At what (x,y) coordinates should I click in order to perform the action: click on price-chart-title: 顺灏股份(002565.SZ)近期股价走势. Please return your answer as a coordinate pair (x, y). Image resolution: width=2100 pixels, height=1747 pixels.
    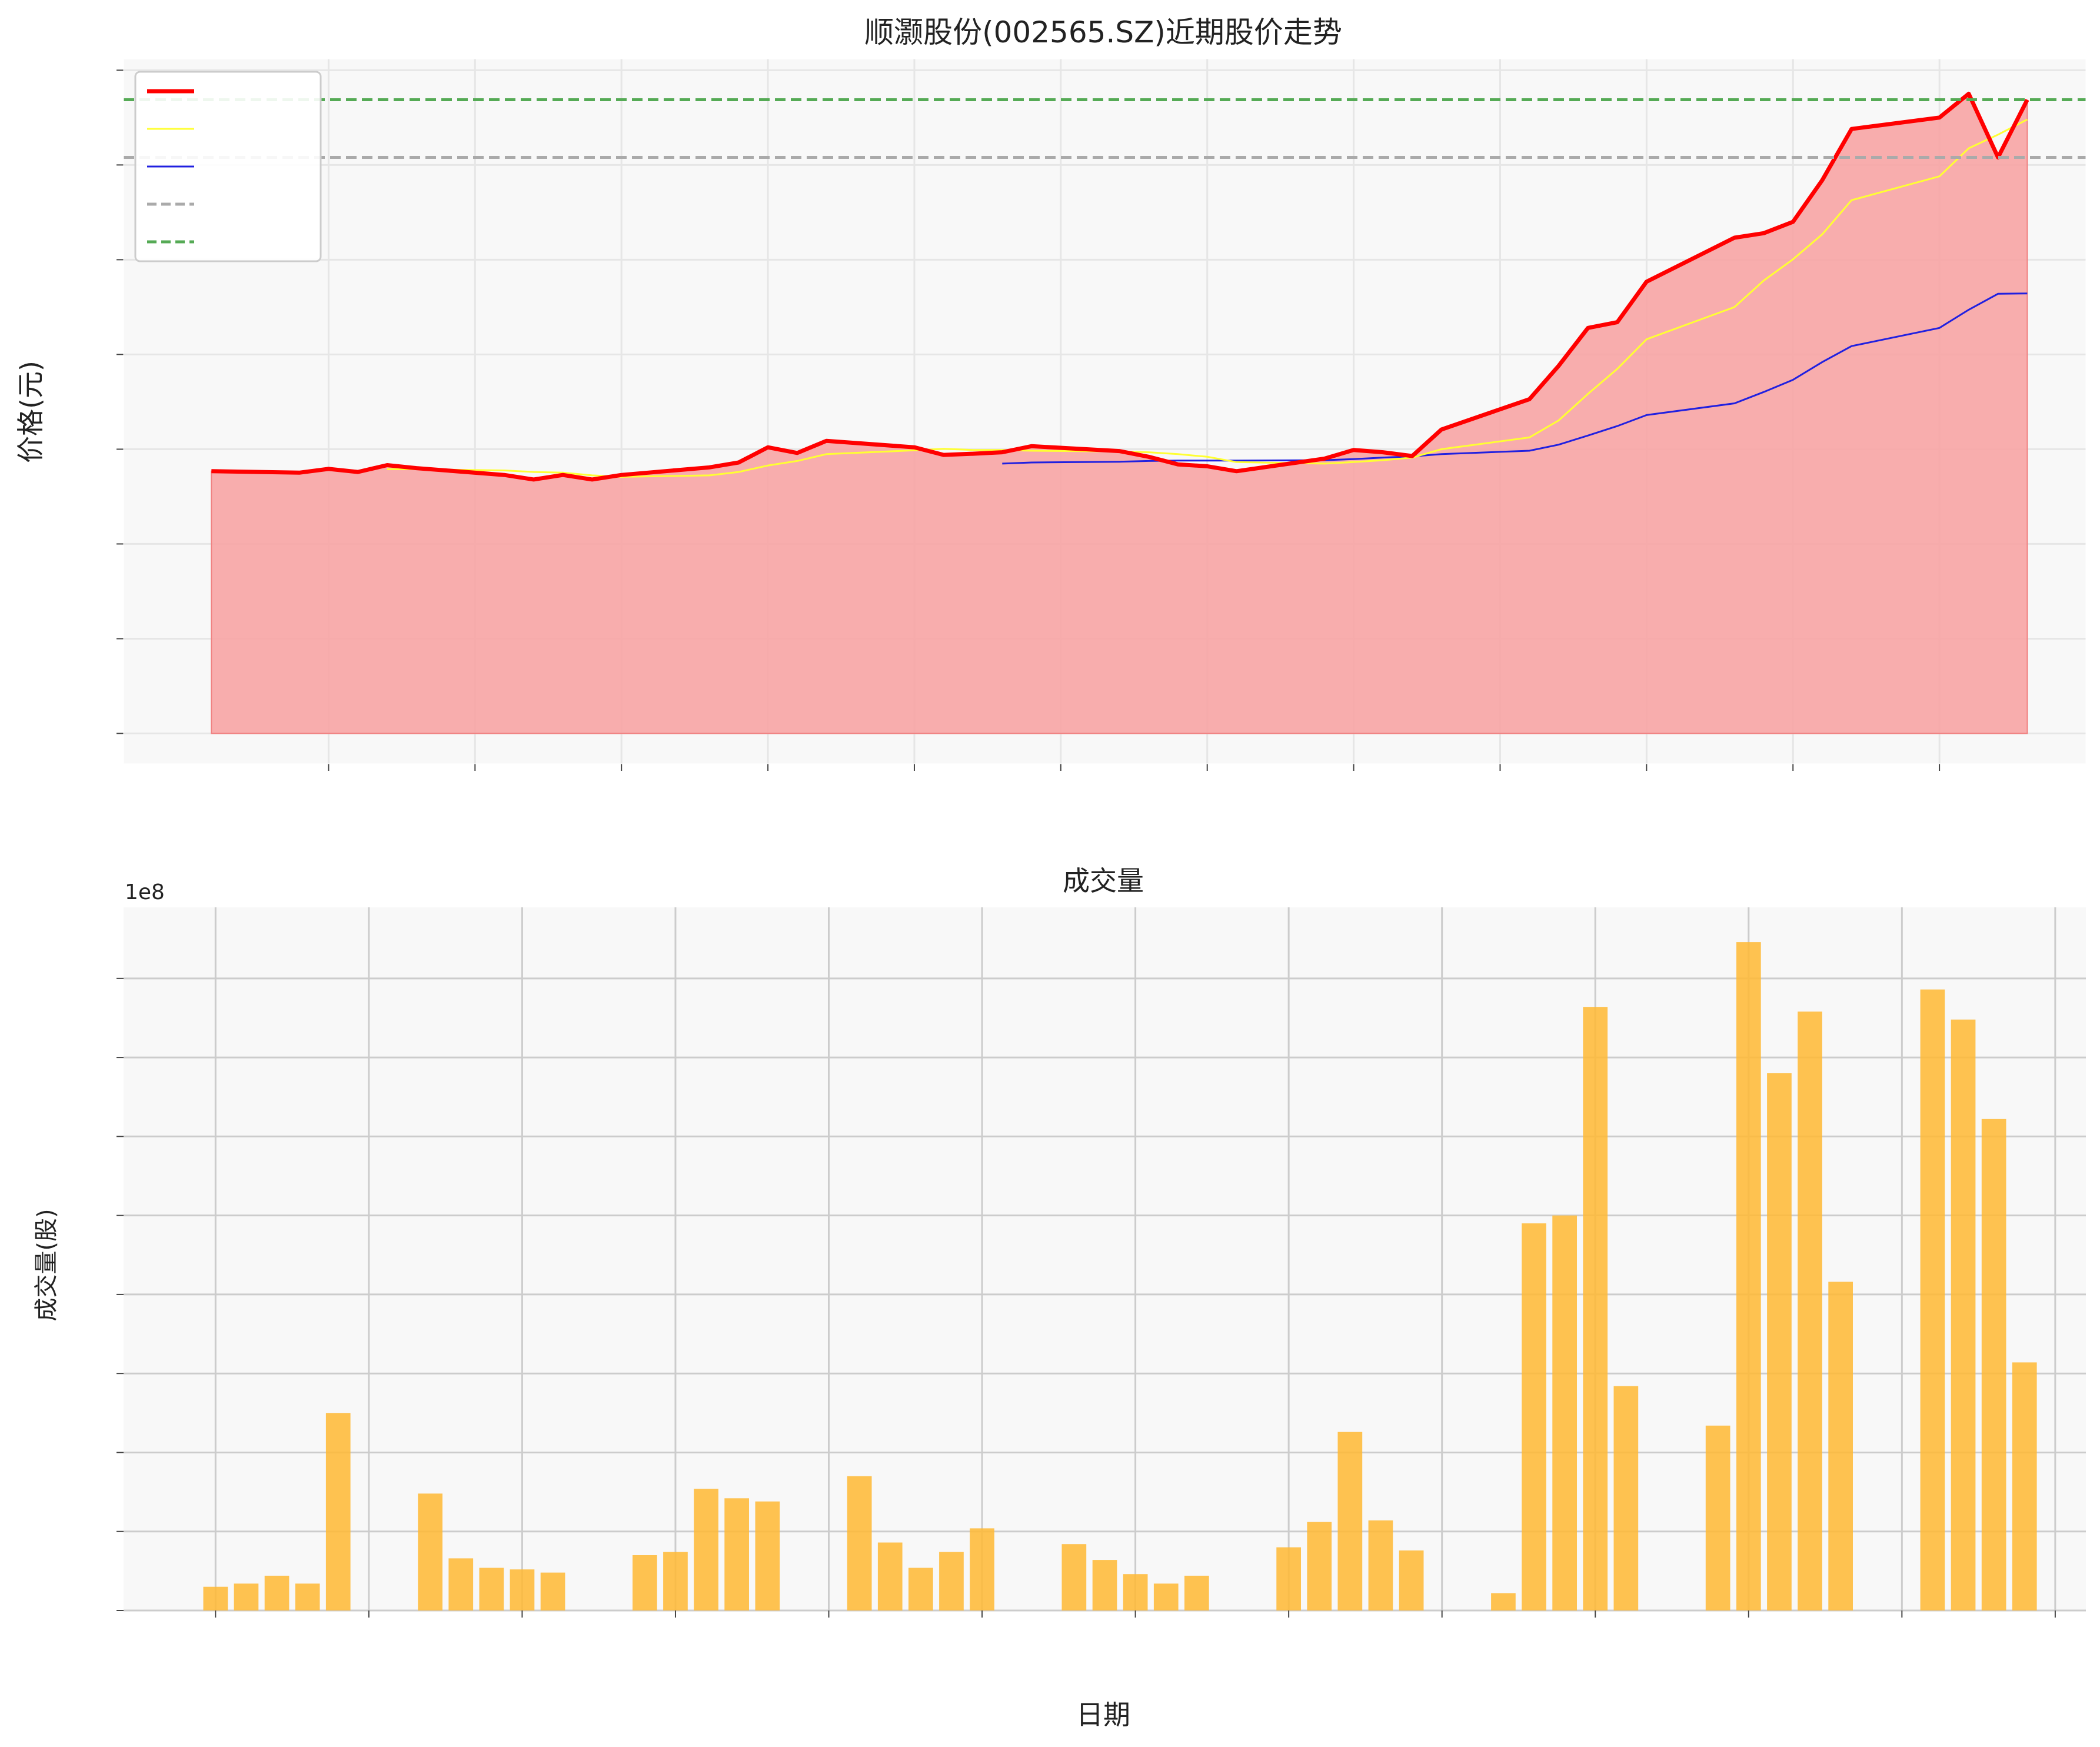
    Looking at the image, I should click on (1103, 32).